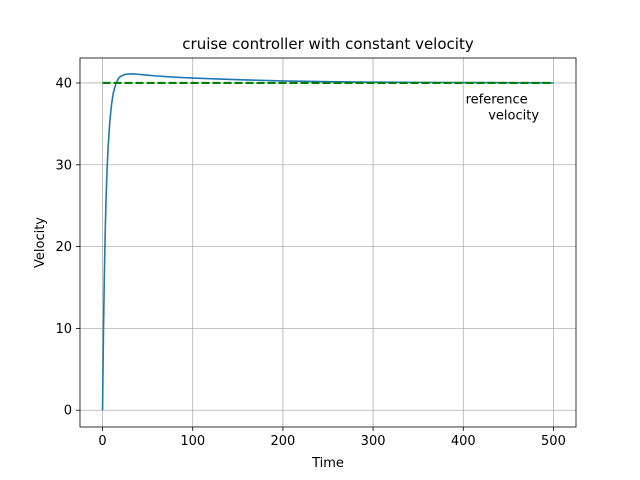 The width and height of the screenshot is (640, 480). I want to click on chart-title: cruise controller with constant velocity, so click(328, 44).